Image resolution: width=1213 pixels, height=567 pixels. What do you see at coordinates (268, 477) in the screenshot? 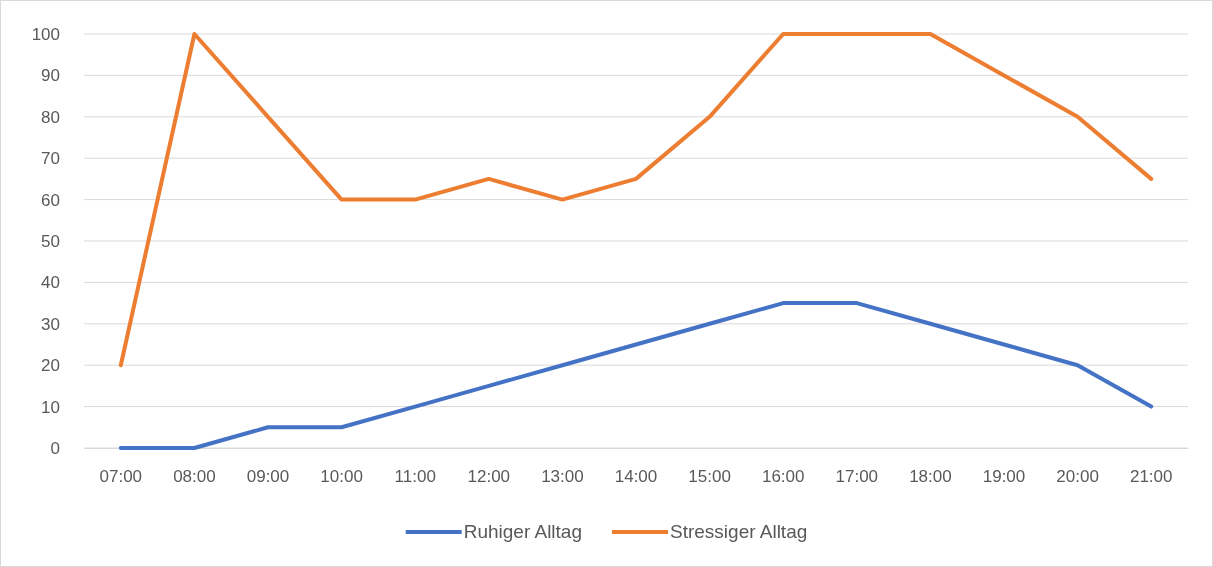
I see `x-tick-label: 09:00` at bounding box center [268, 477].